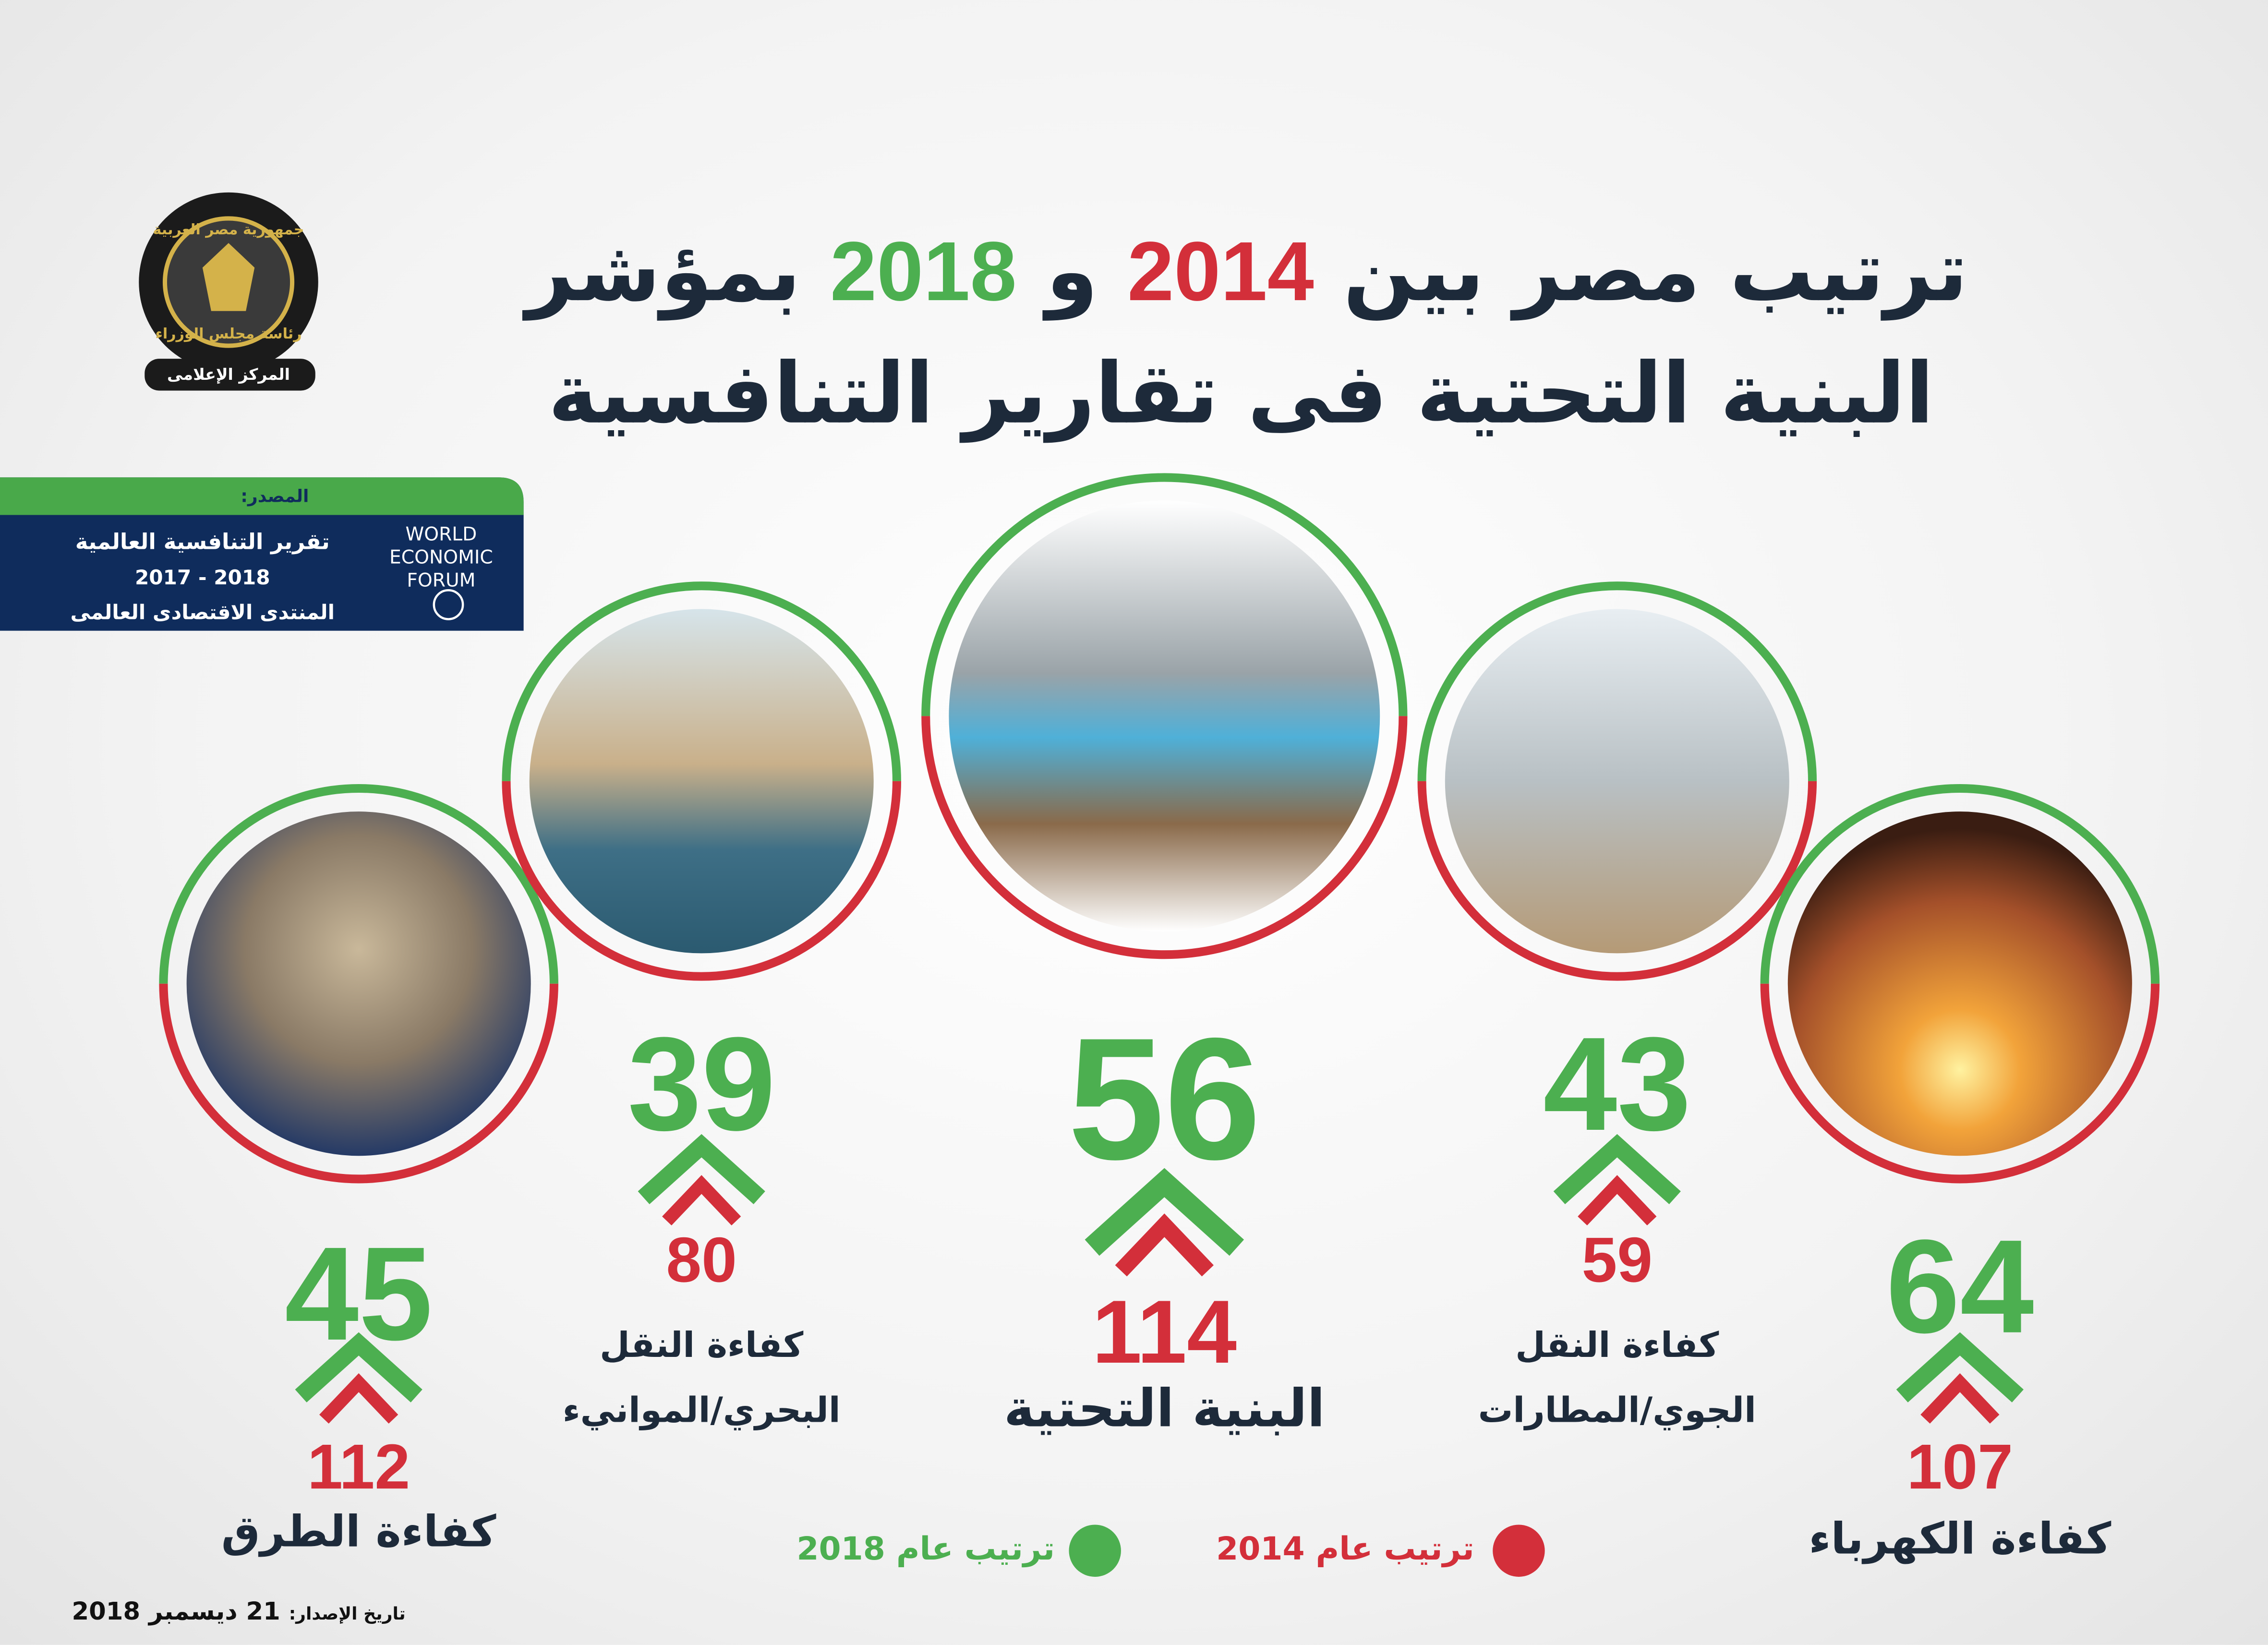 This screenshot has height=1645, width=2268. I want to click on legend-label-2014: ترتيب عام 2014, so click(1345, 1550).